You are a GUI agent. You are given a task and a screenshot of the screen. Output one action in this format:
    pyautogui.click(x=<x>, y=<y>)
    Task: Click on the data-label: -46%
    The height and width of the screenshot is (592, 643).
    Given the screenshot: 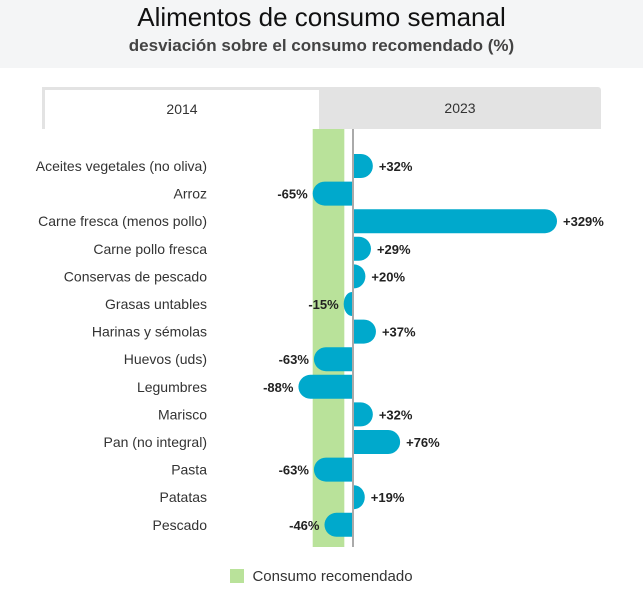 What is the action you would take?
    pyautogui.click(x=304, y=525)
    